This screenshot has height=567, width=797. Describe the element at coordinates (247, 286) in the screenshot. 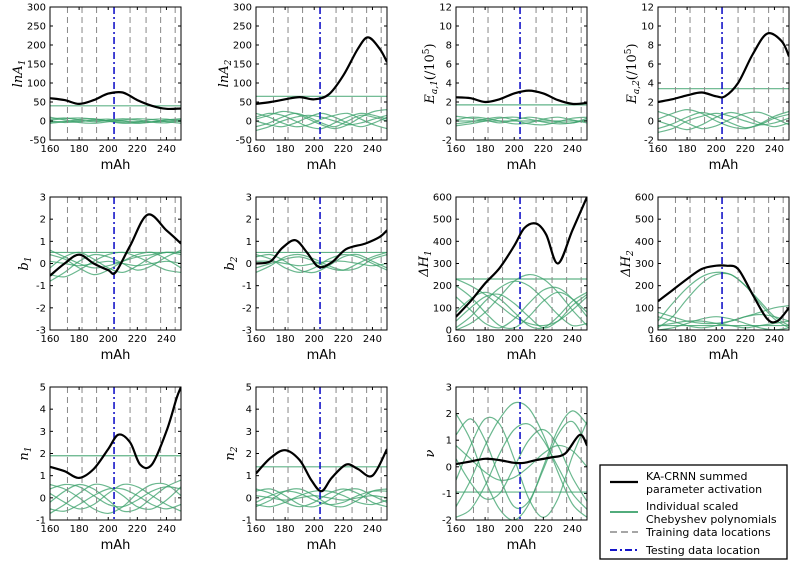

I see `y-tick-label: -1` at that location.